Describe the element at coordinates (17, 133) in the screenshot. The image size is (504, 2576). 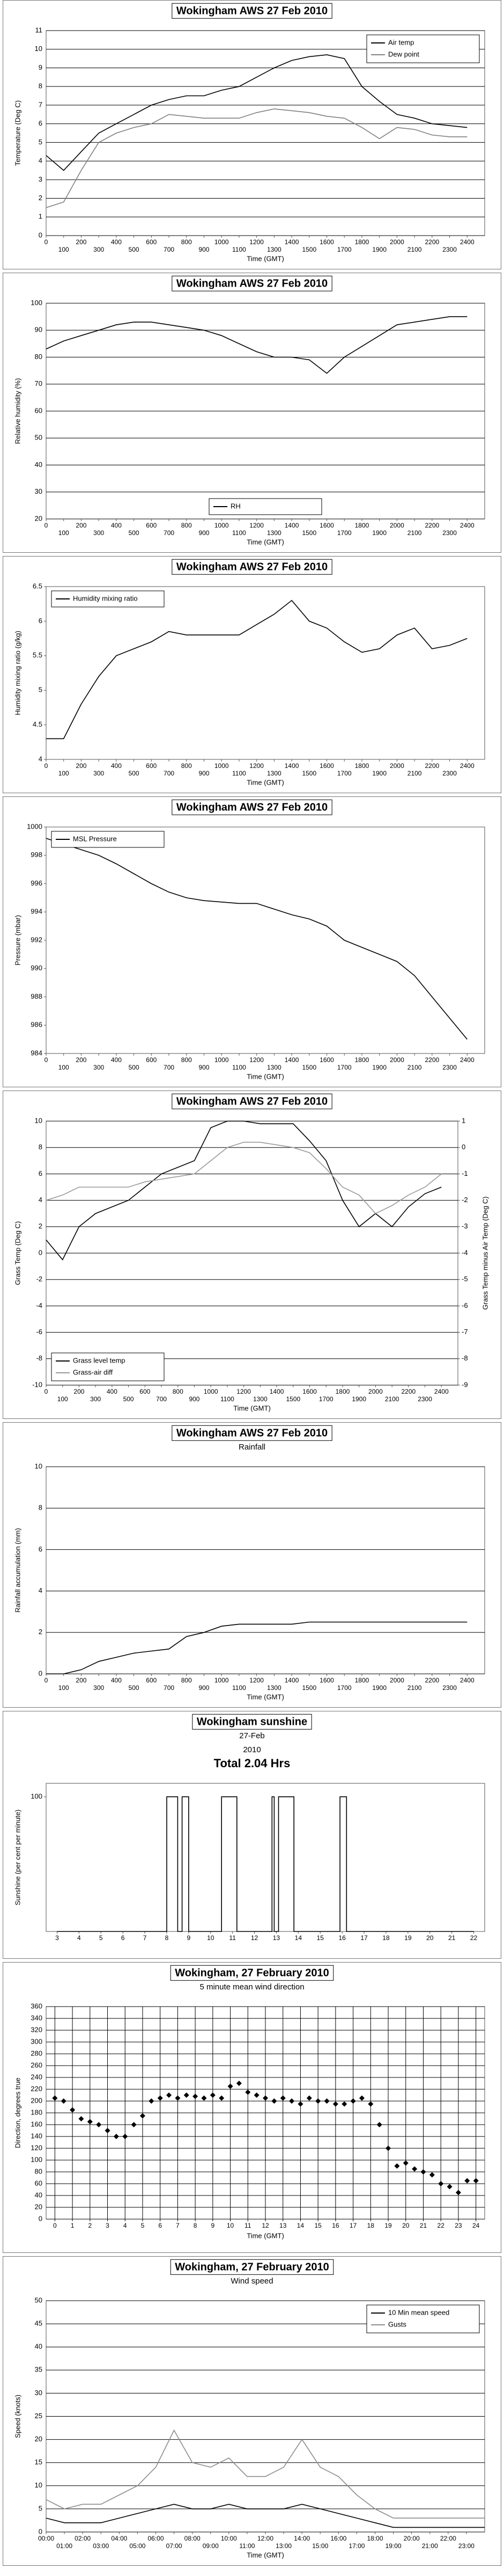
I see `y-axis-label: Temperature (Deg C)` at that location.